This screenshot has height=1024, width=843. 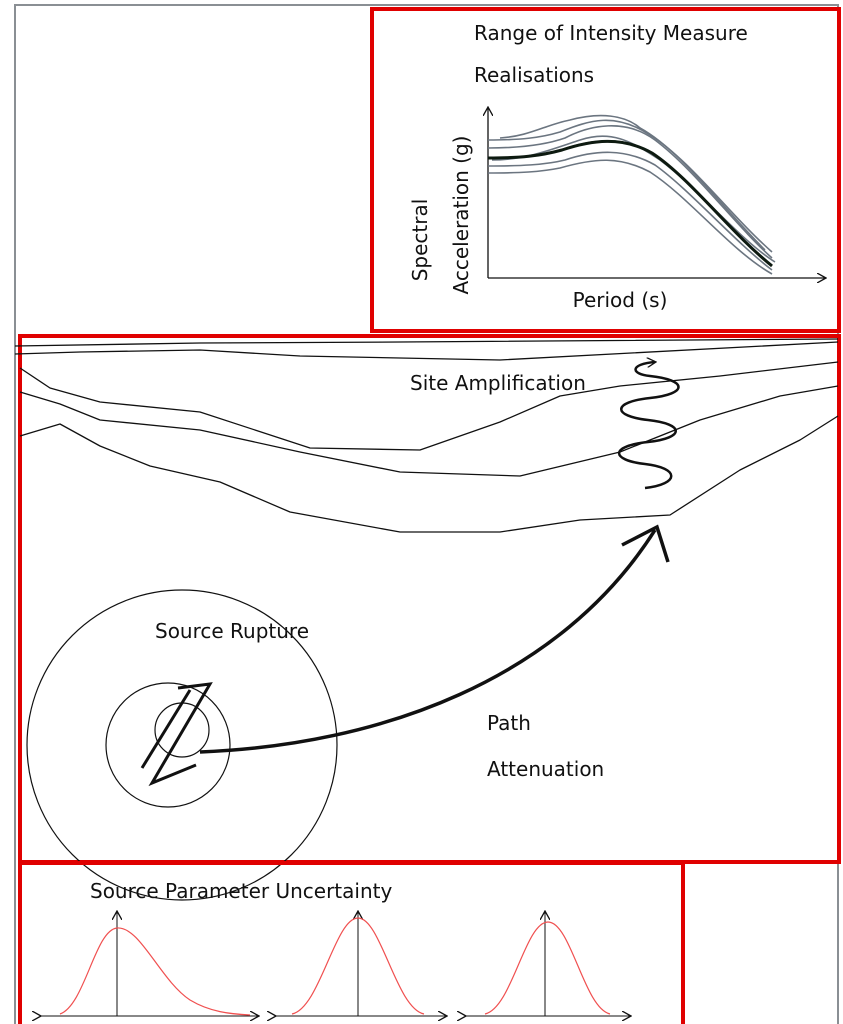 I want to click on panel-title: Source Parameter Uncertainty, so click(x=241, y=891).